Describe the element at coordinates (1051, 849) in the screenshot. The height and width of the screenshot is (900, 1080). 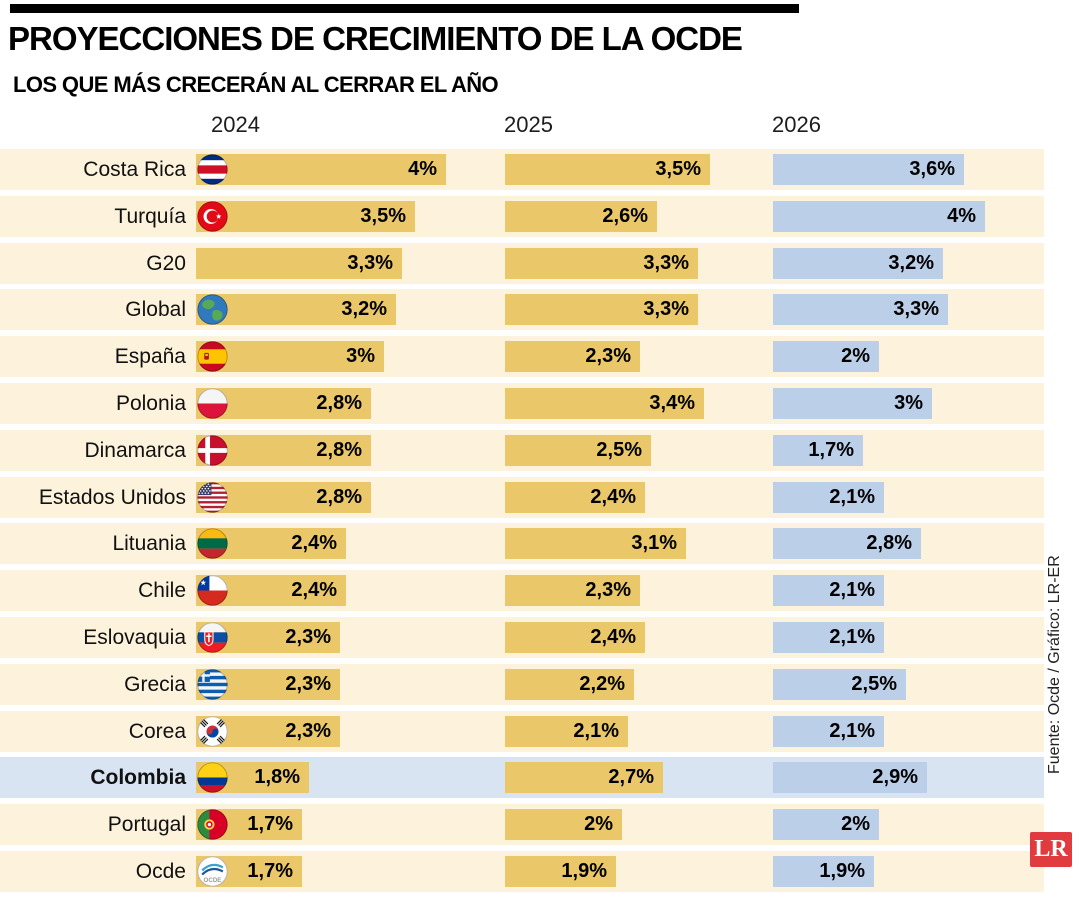
I see `lr-logo: LR` at that location.